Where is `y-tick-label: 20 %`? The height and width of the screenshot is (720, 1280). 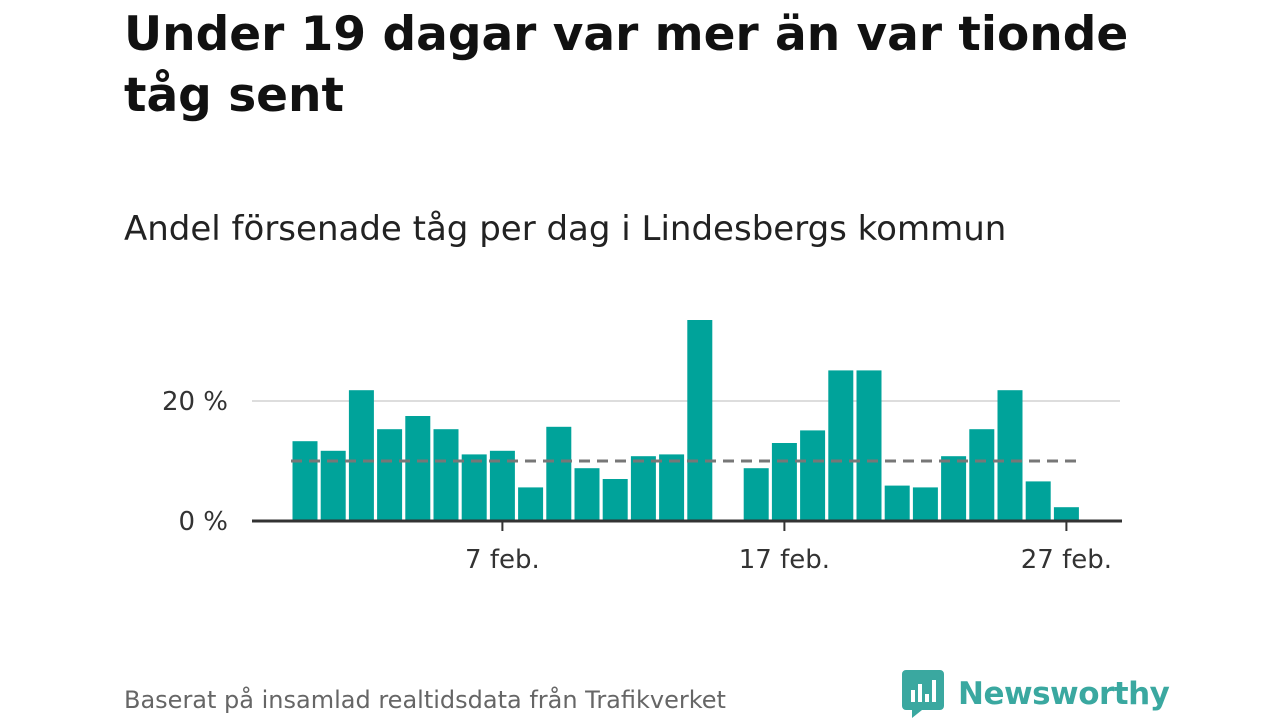 y-tick-label: 20 % is located at coordinates (195, 402).